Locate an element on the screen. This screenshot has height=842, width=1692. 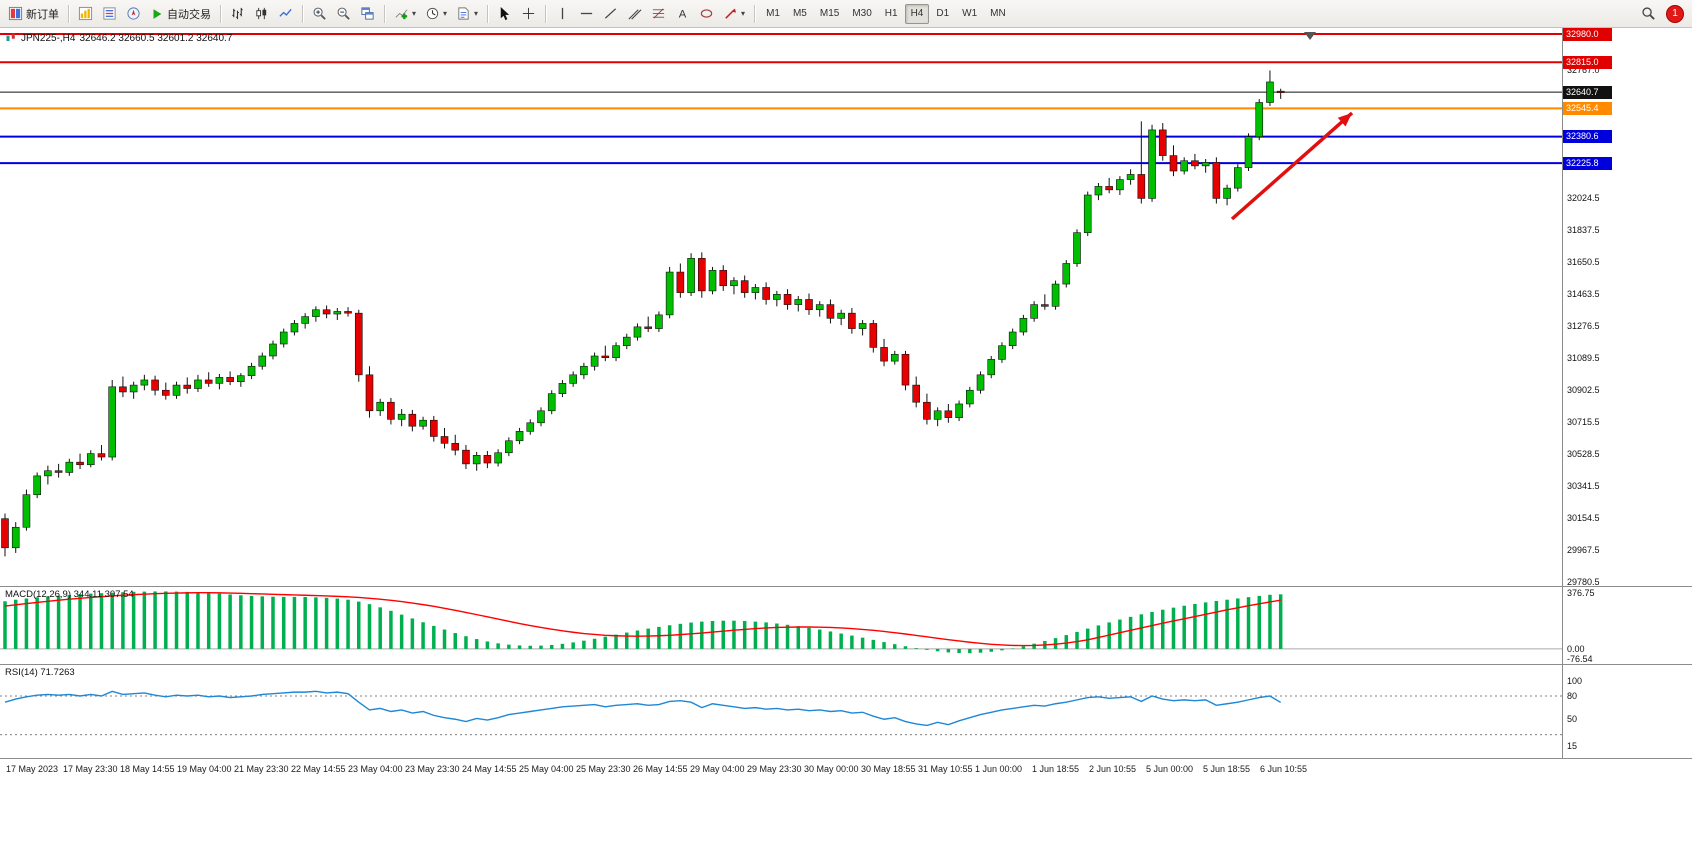
tile-windows-button is located at coordinates (367, 14).